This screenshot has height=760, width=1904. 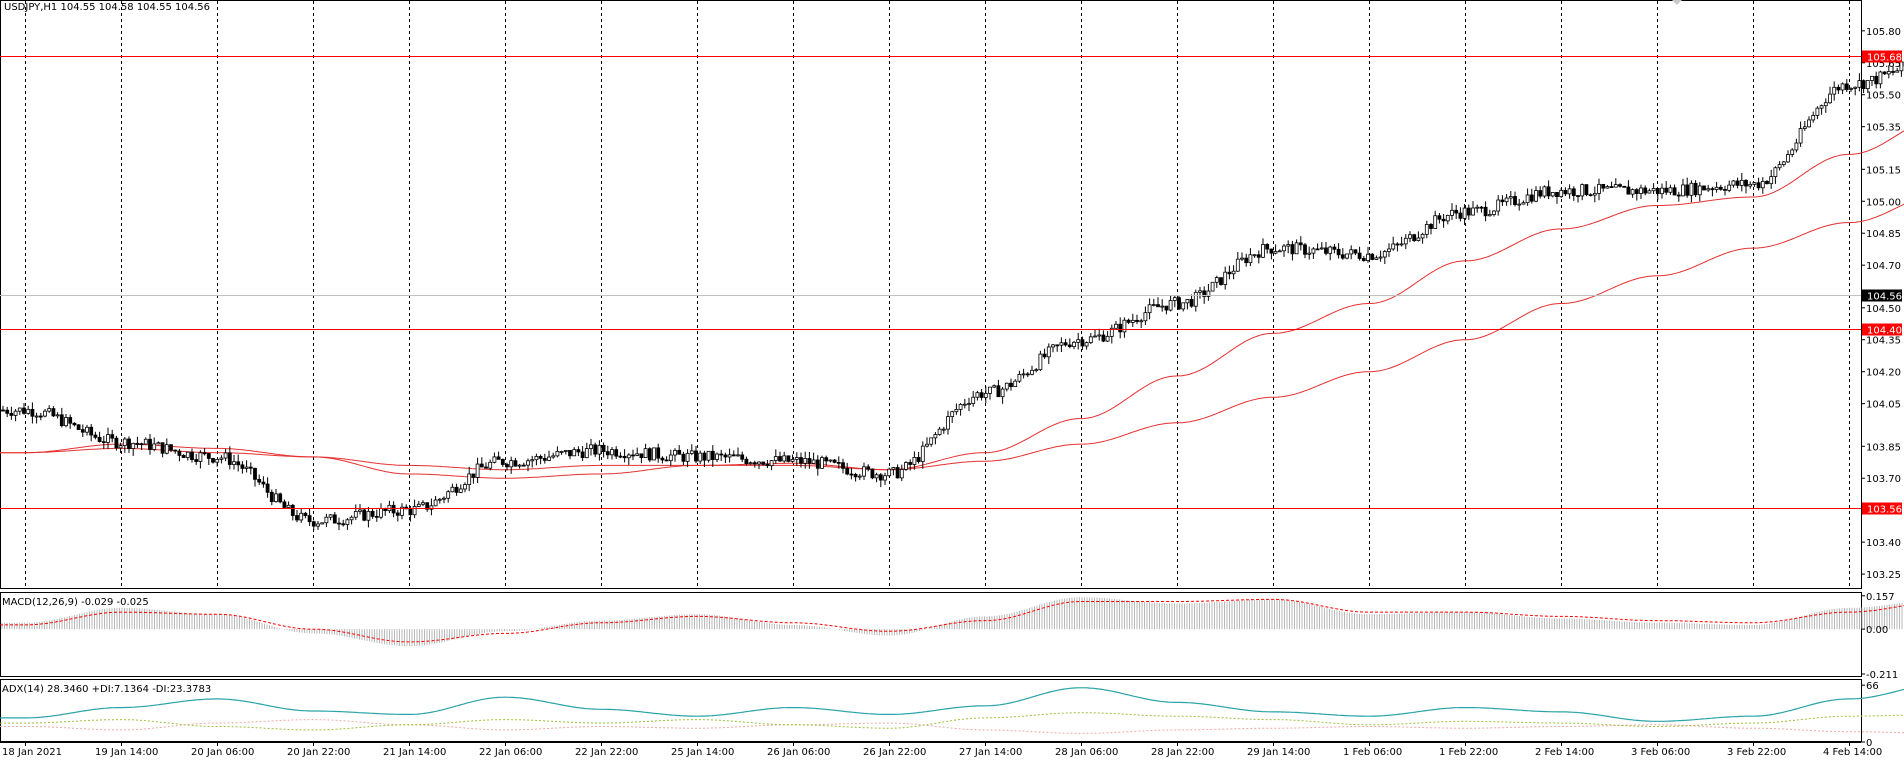 What do you see at coordinates (1869, 743) in the screenshot?
I see `adx-tick-label: 0` at bounding box center [1869, 743].